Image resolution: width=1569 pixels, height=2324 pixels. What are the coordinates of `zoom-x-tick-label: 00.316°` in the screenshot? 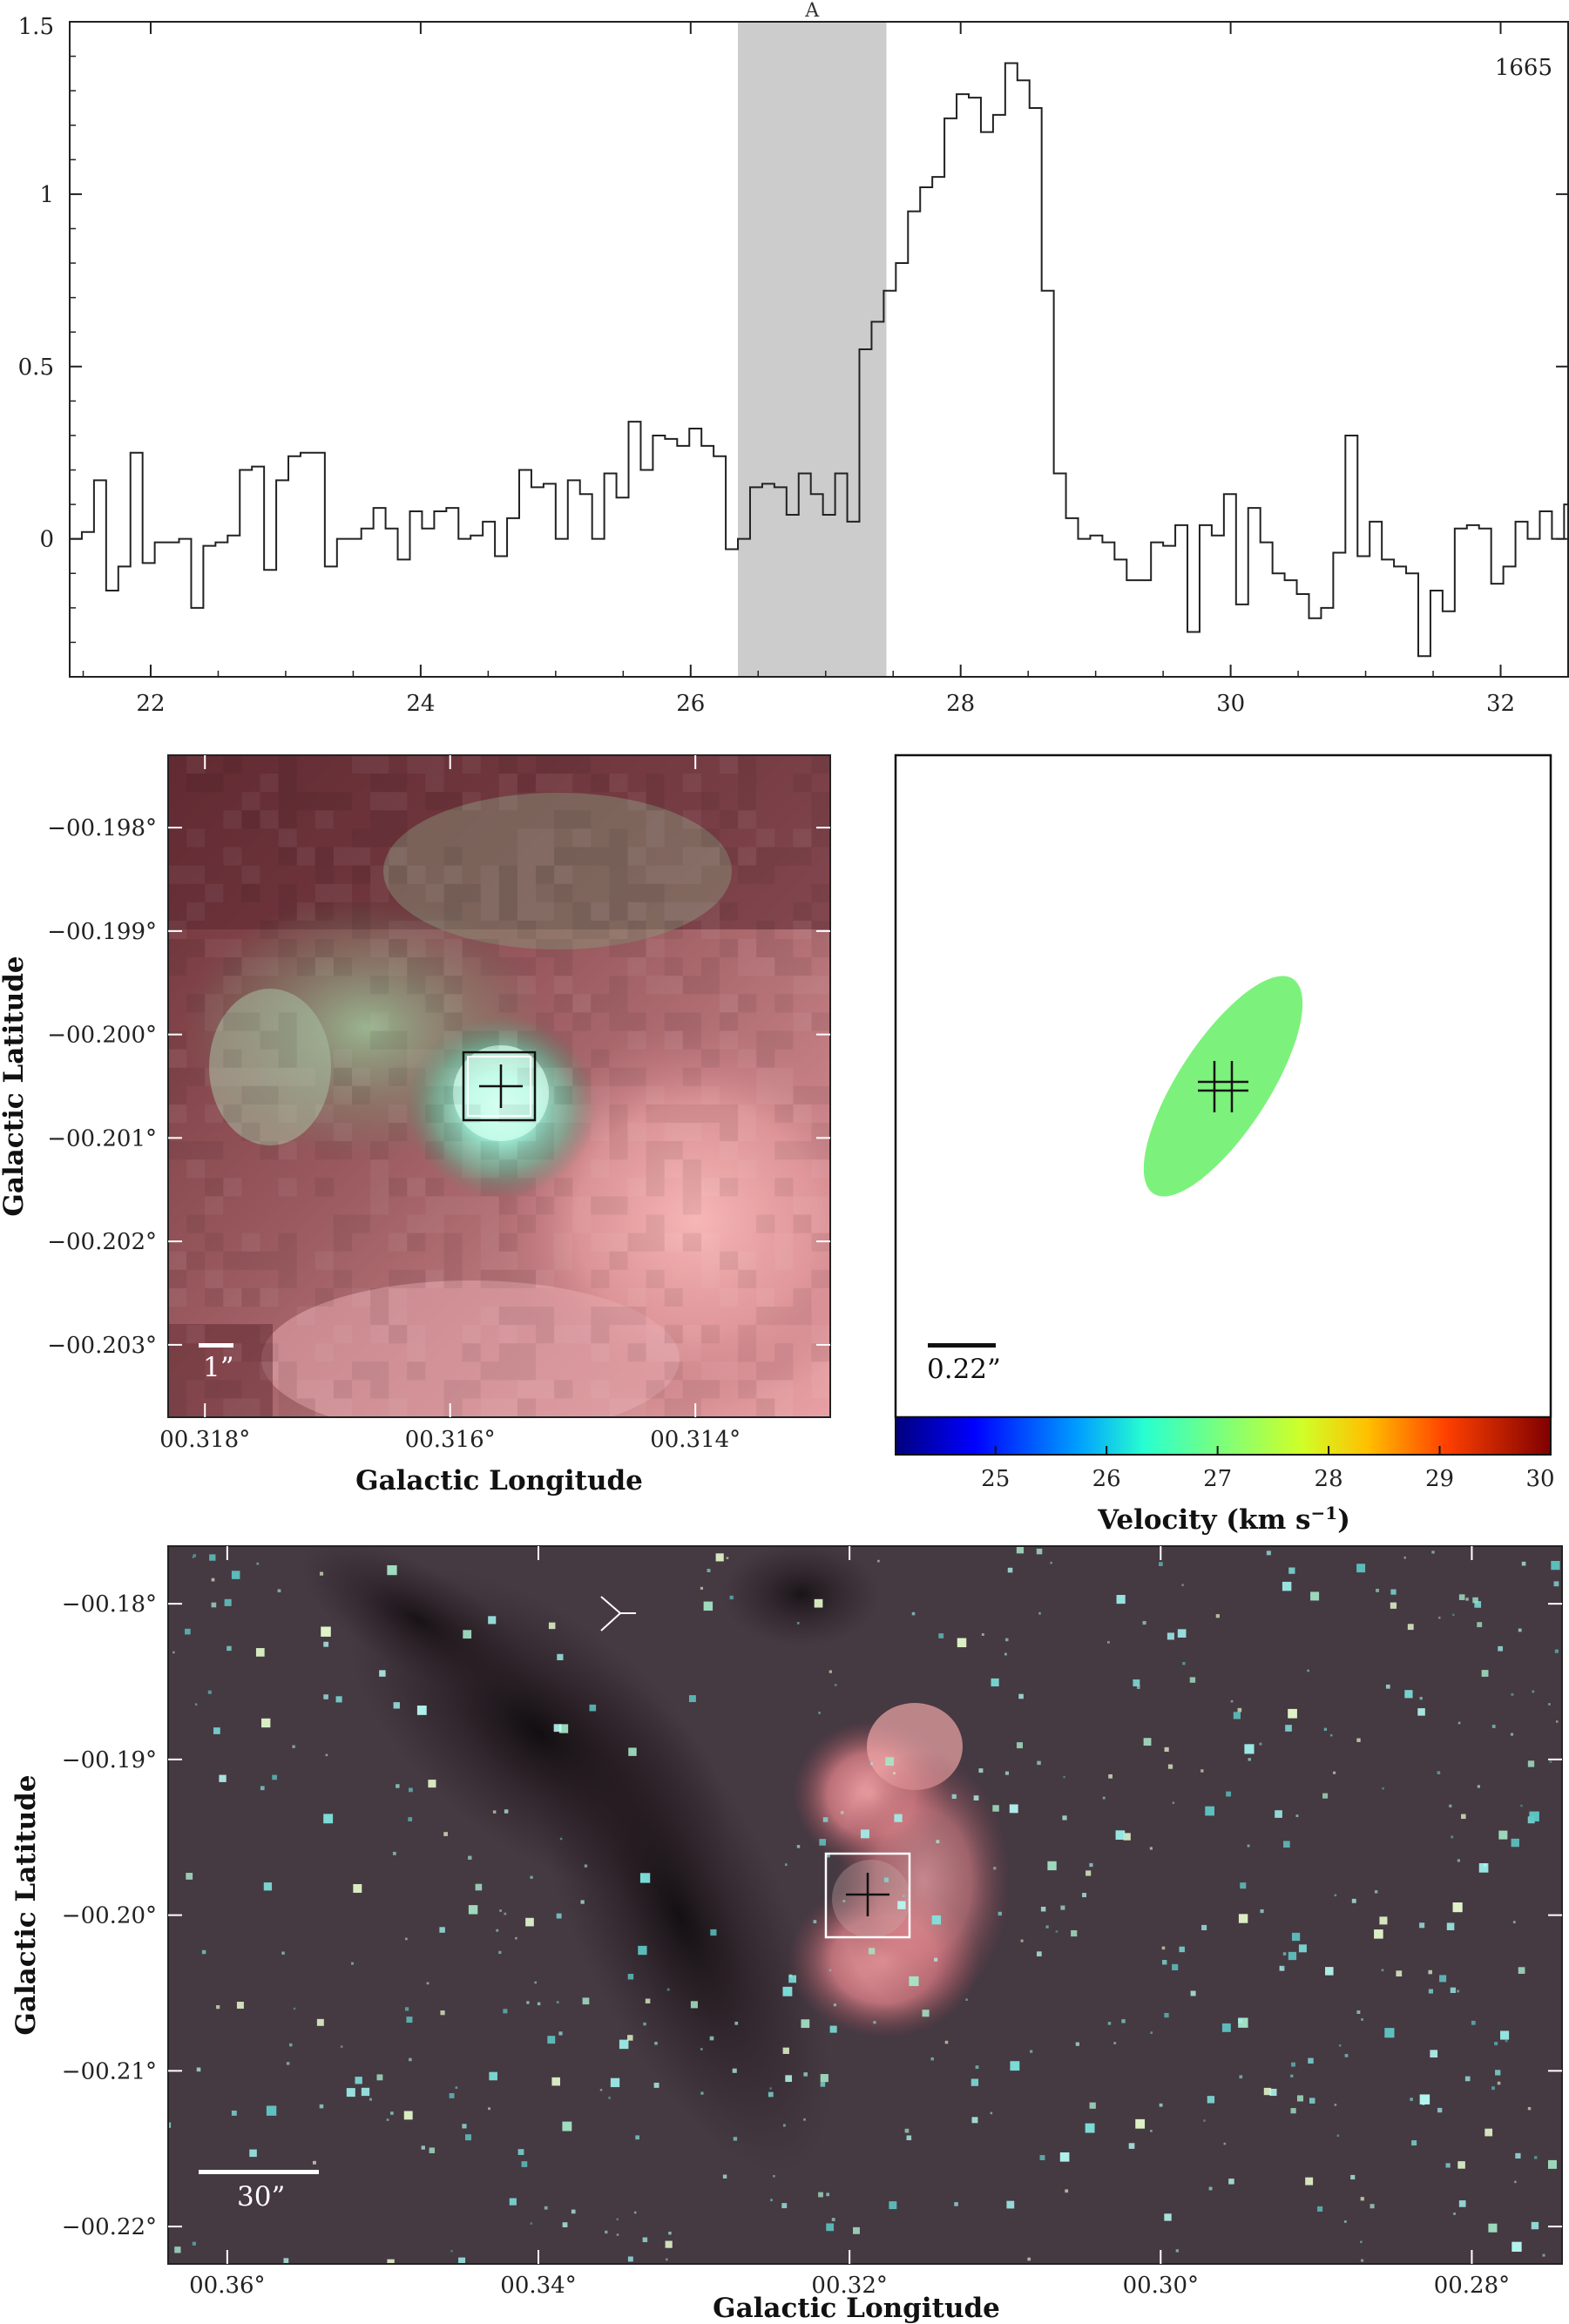 It's located at (450, 1440).